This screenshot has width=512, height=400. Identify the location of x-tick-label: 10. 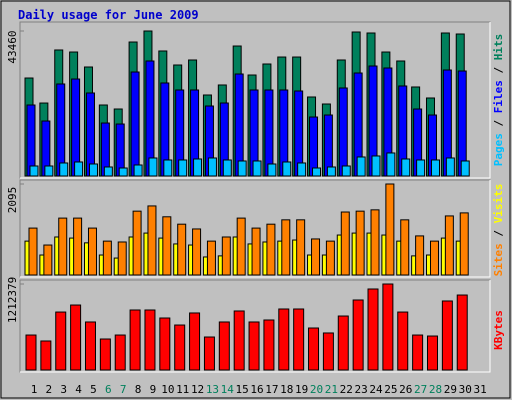
(167, 389).